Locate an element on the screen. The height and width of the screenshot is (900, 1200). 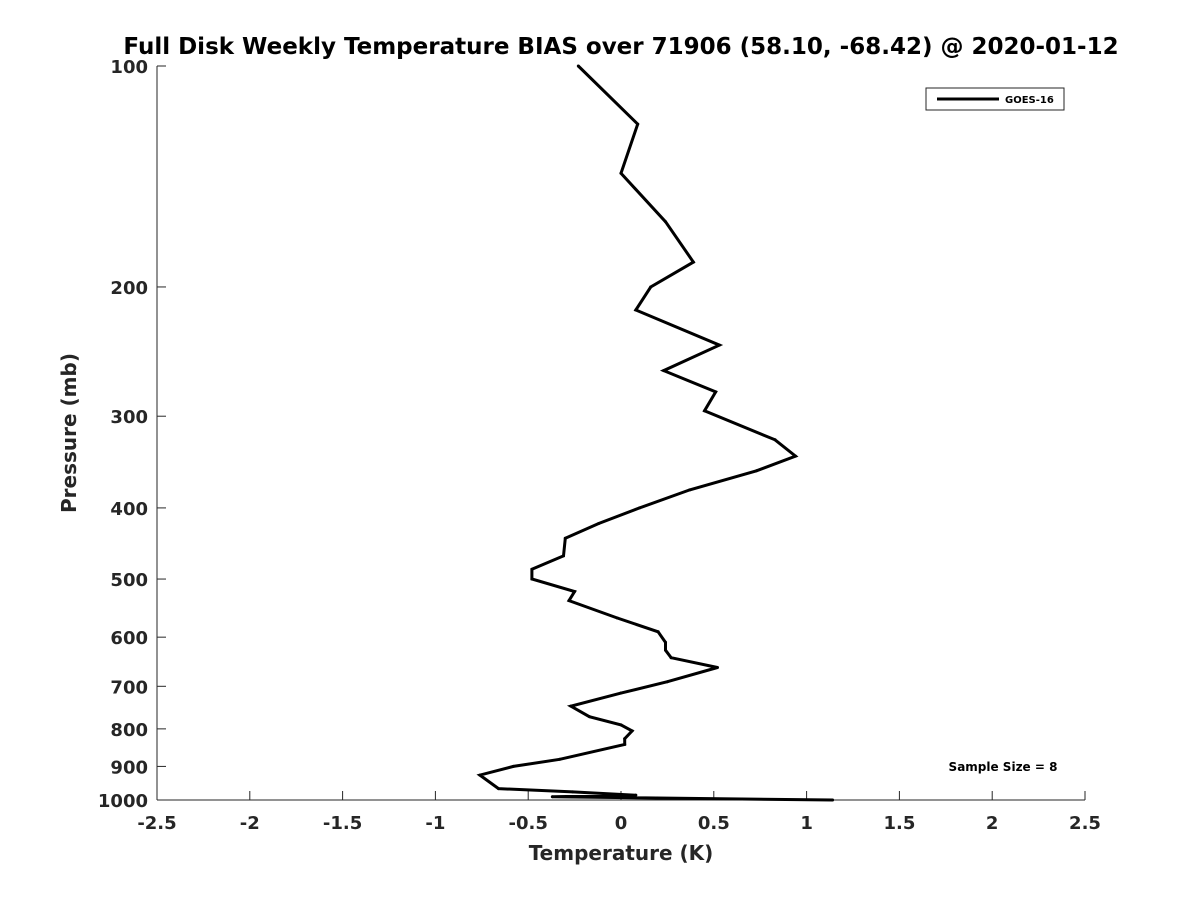
y-tick-label: 700 is located at coordinates (129, 687).